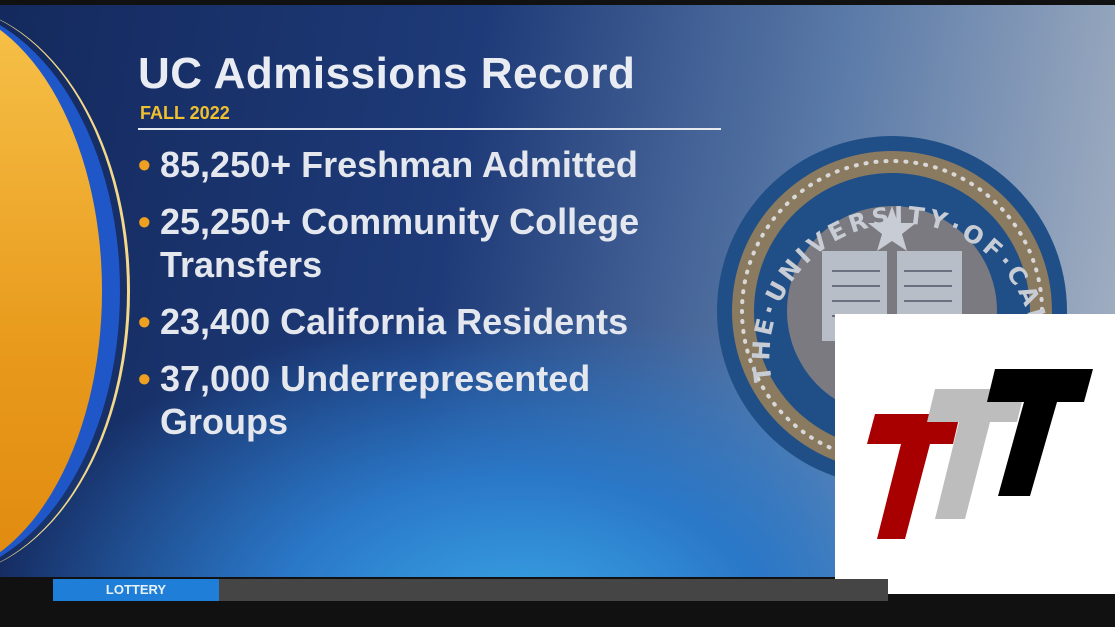  I want to click on ttt-logo, so click(975, 454).